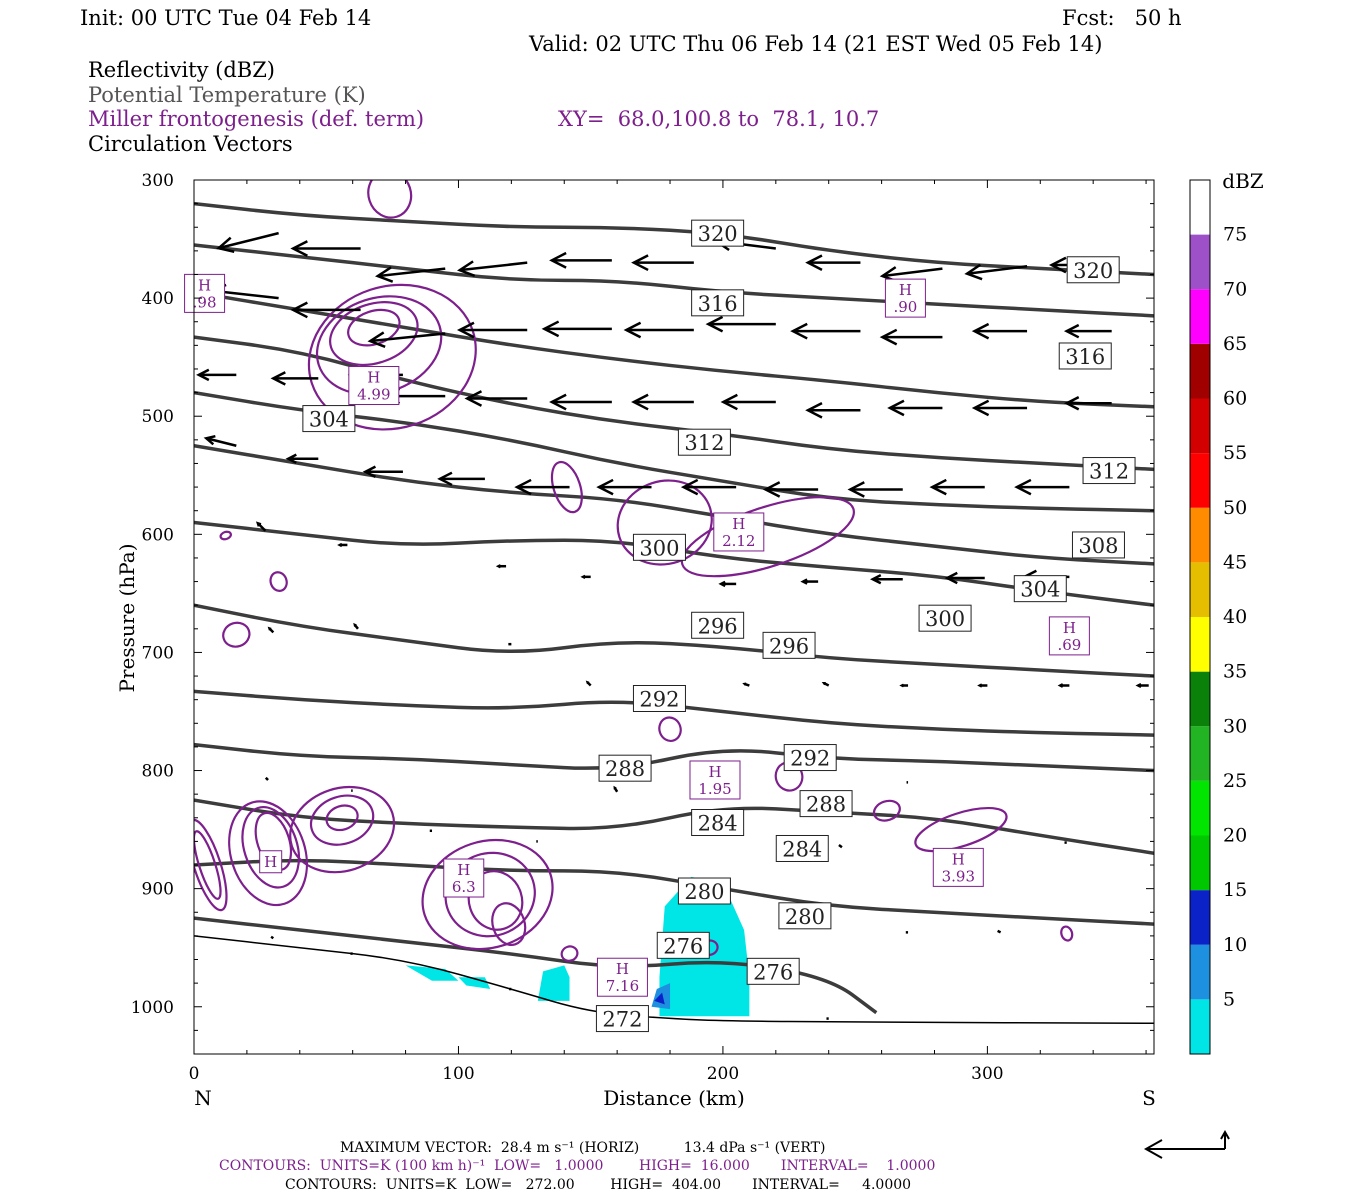 The width and height of the screenshot is (1350, 1200). I want to click on frontogenesis-max: H7.16, so click(622, 977).